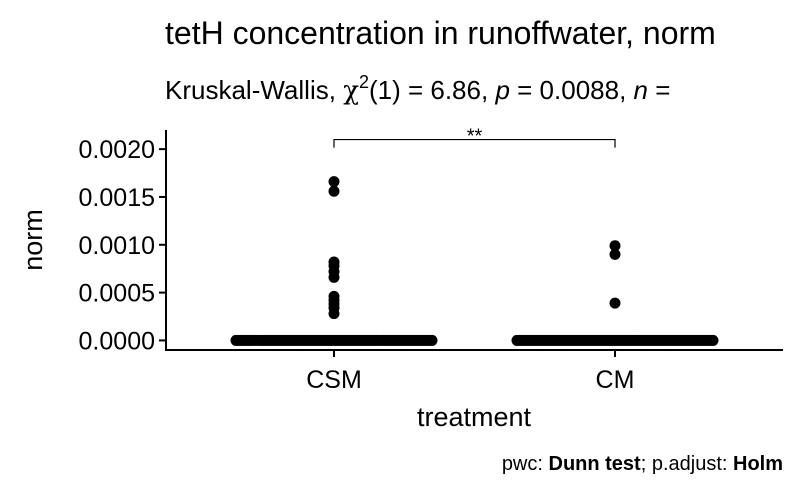 This screenshot has width=800, height=494. I want to click on chart-title: tetH concentration in runoffwater, norm, so click(440, 33).